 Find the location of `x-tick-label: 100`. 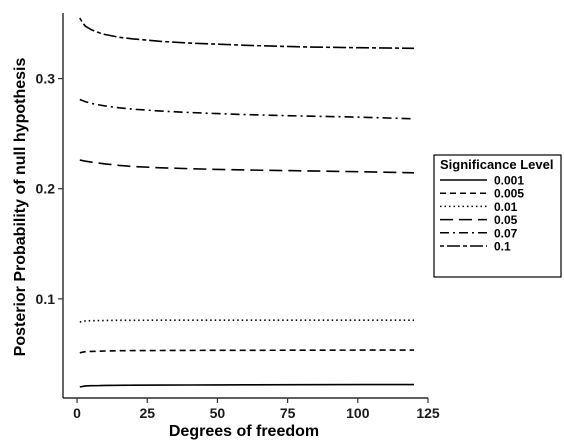

x-tick-label: 100 is located at coordinates (358, 413).